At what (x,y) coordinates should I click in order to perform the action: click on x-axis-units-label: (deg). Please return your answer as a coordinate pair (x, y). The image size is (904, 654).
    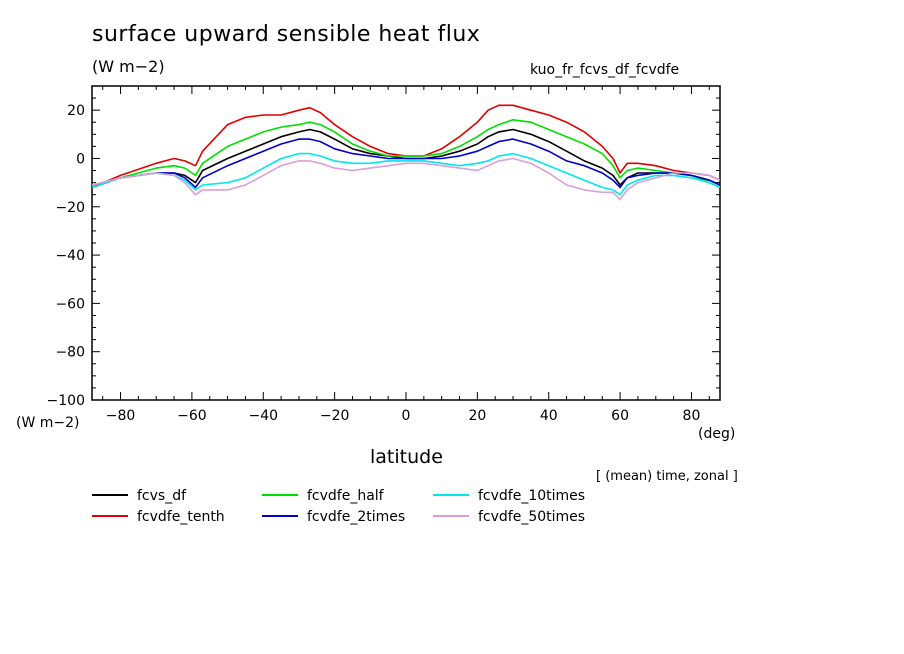
    Looking at the image, I should click on (717, 434).